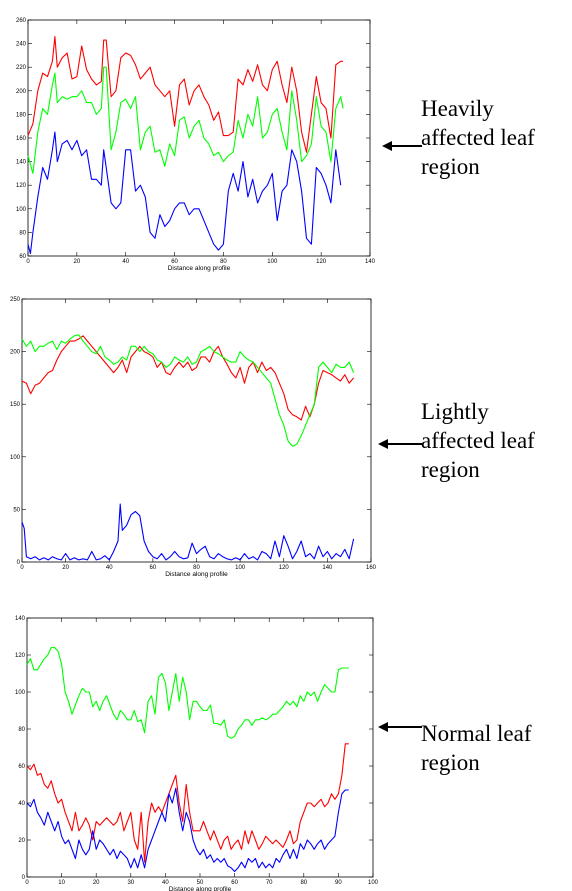 Image resolution: width=572 pixels, height=891 pixels. I want to click on annotation-normal: Normal leaf region, so click(476, 748).